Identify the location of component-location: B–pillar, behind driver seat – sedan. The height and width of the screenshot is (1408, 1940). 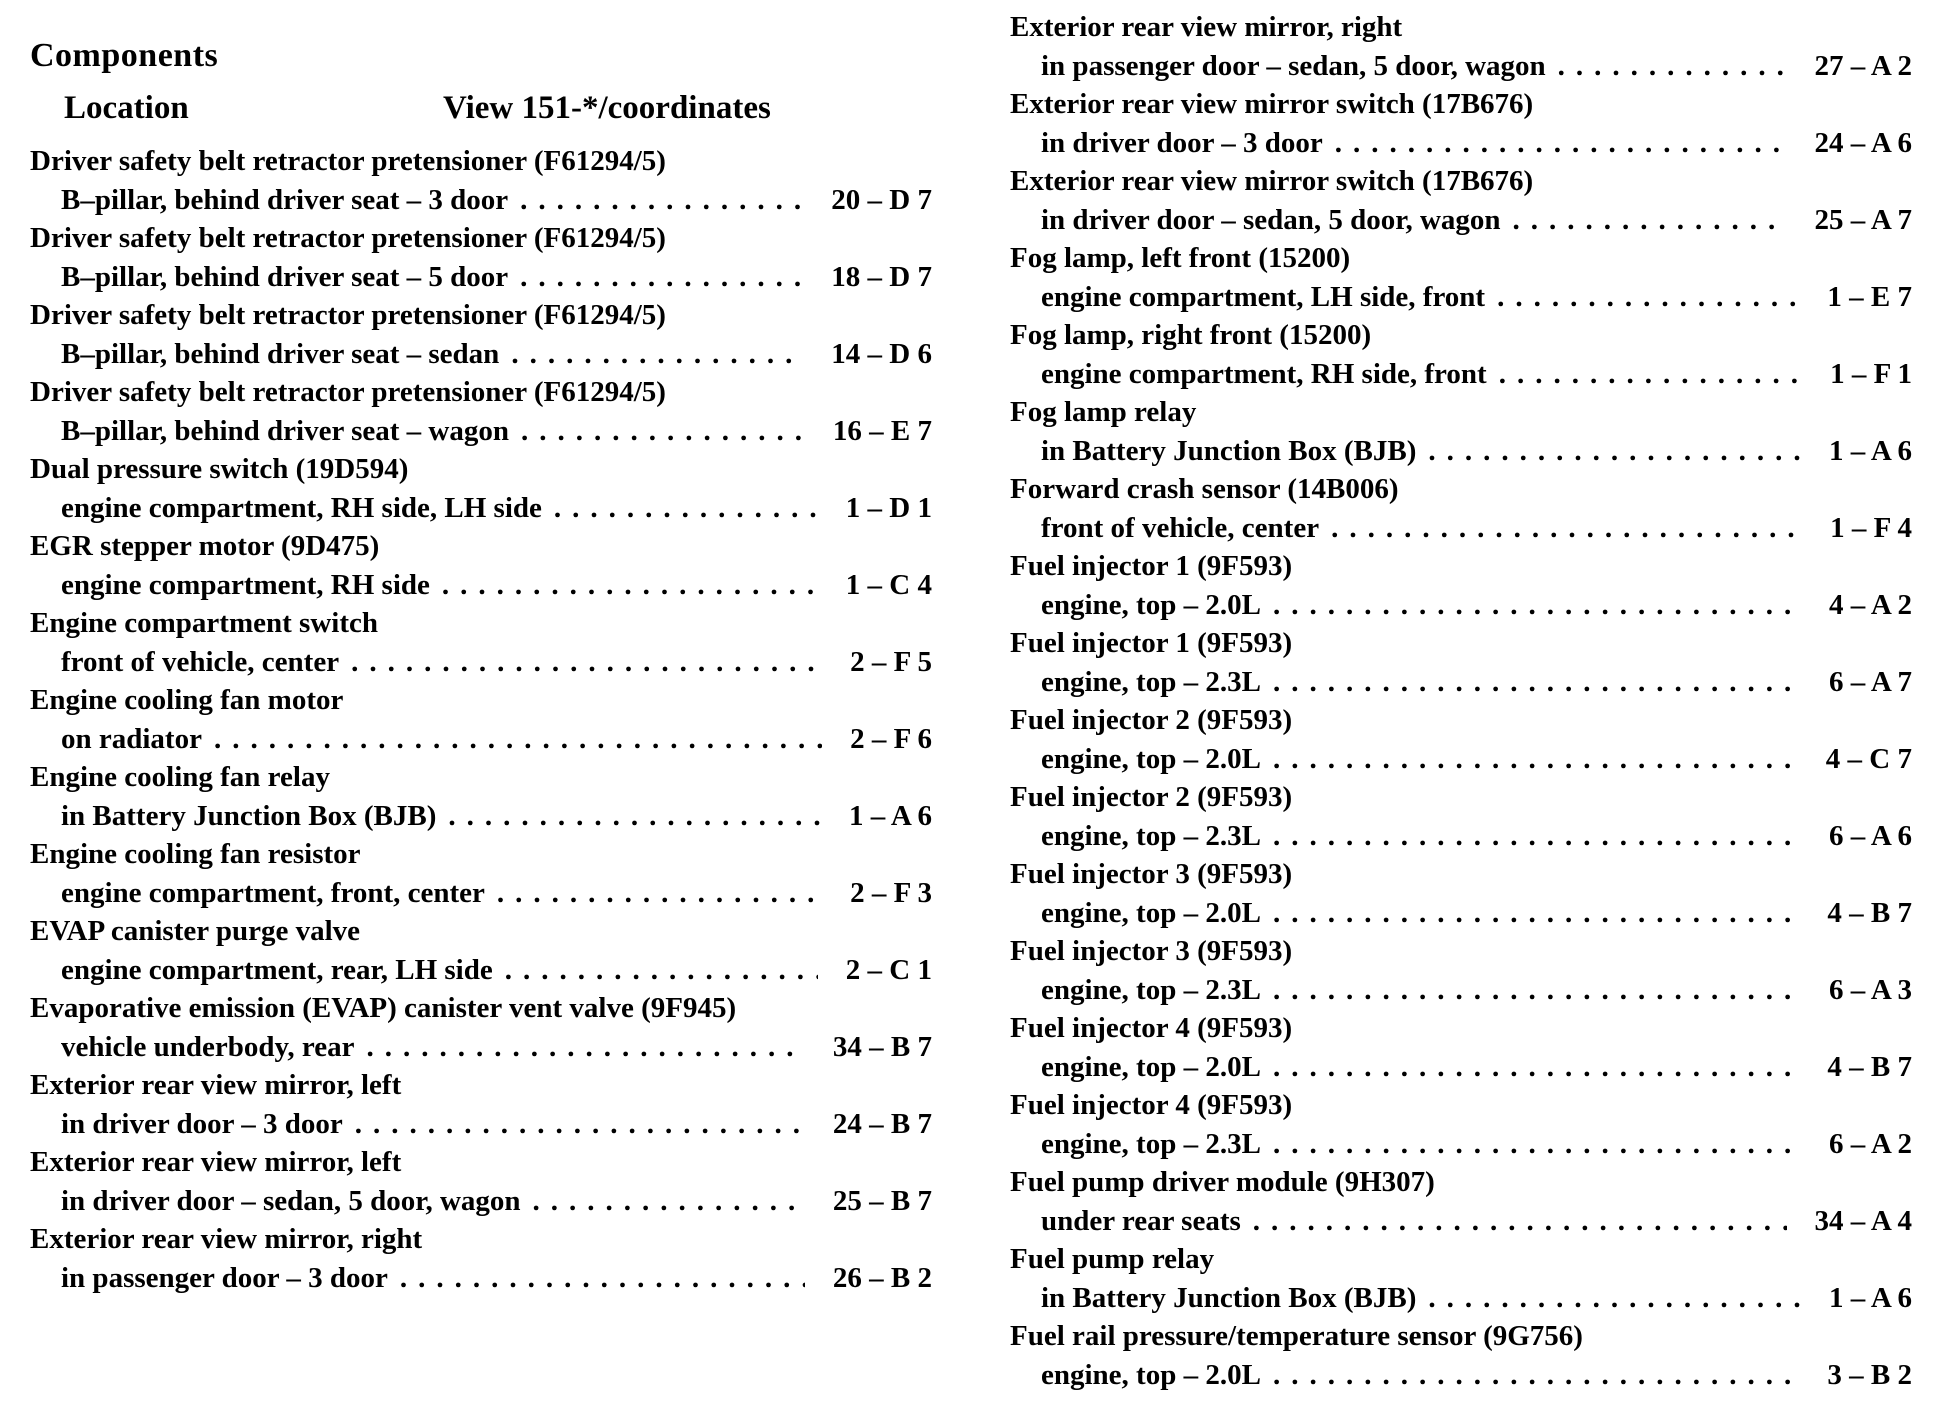
(280, 353).